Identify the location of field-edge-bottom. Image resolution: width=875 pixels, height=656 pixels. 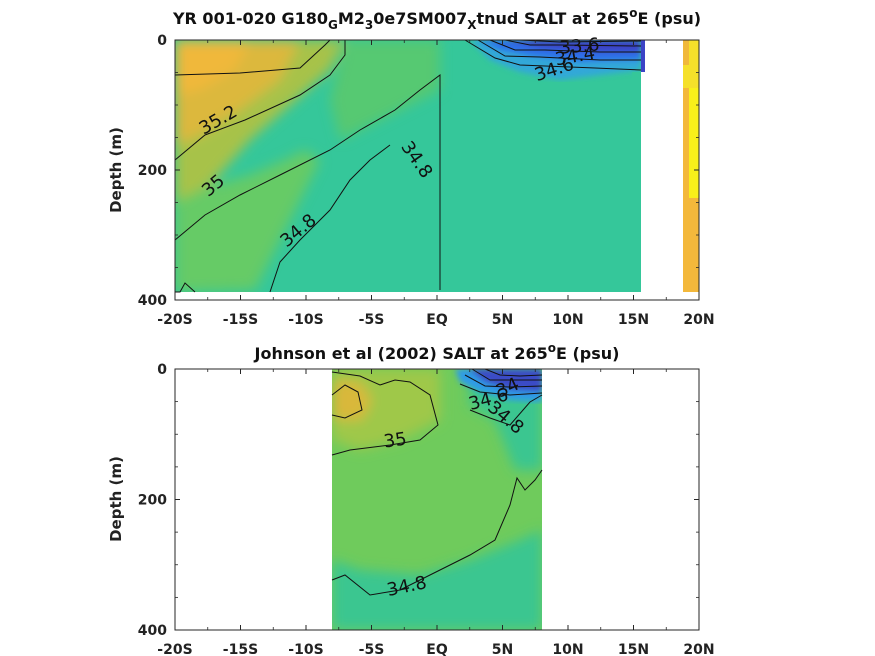
(633, 282).